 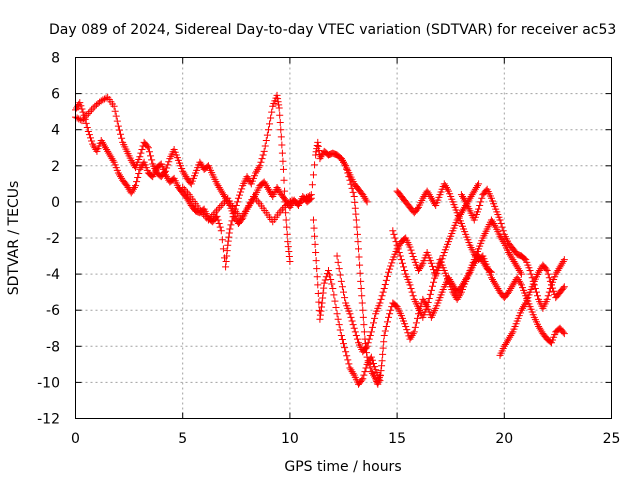 What do you see at coordinates (75, 439) in the screenshot?
I see `x-tick-label: 0` at bounding box center [75, 439].